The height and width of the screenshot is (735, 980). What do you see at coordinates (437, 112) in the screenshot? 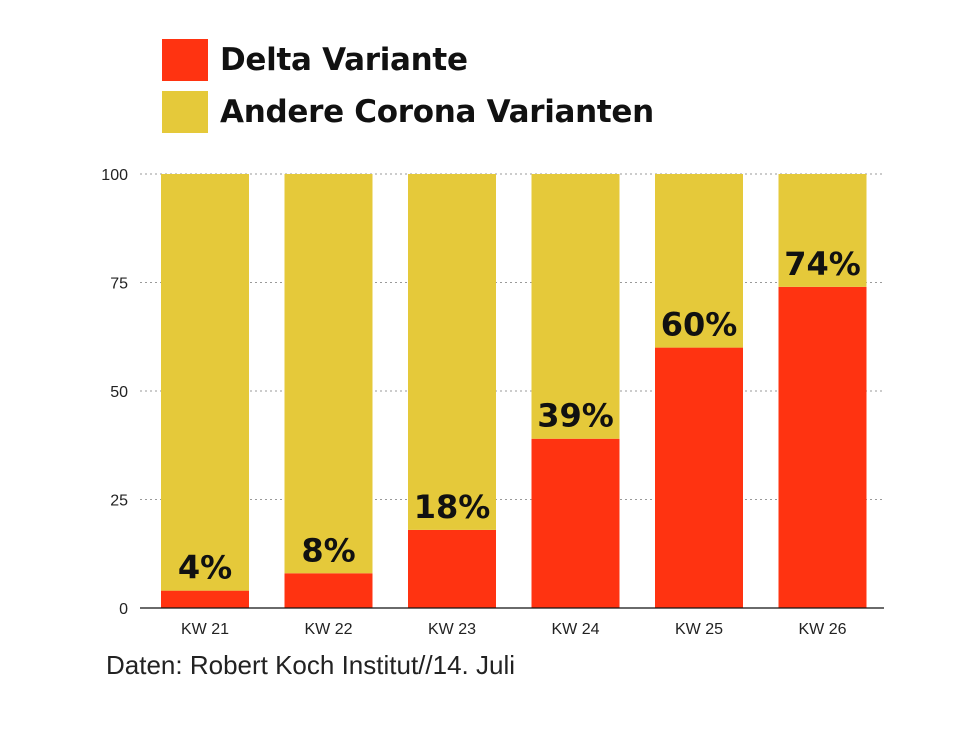
I see `legend-label-other: Andere Corona Varianten` at bounding box center [437, 112].